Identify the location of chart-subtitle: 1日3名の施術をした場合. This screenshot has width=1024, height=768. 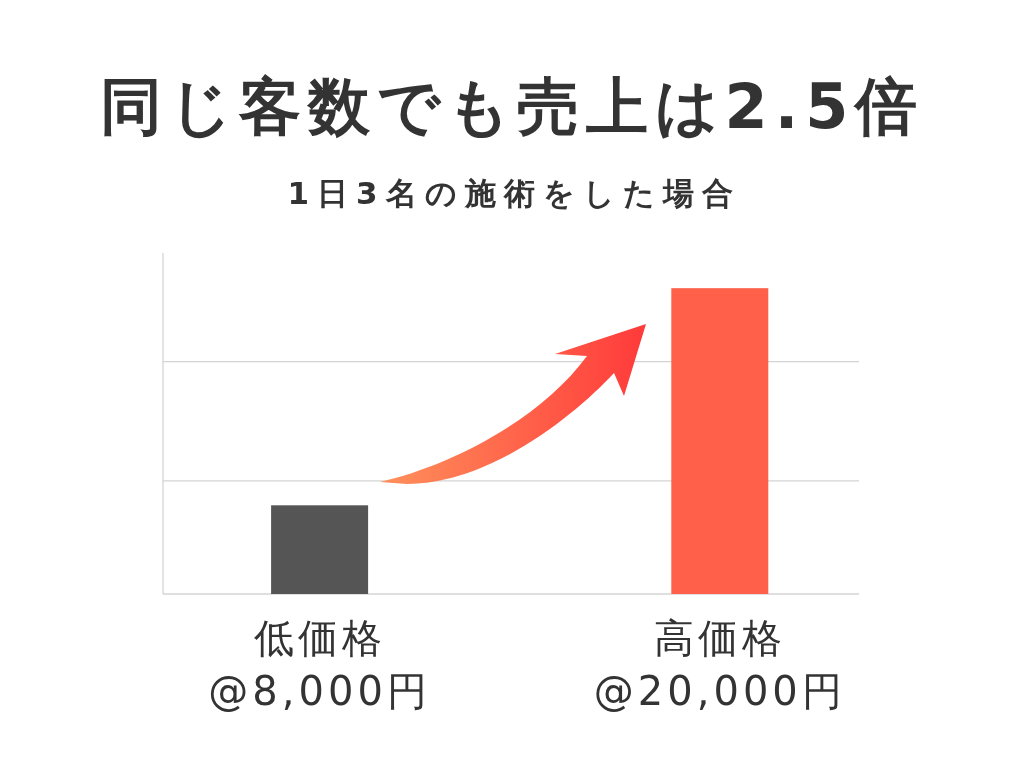
(514, 193).